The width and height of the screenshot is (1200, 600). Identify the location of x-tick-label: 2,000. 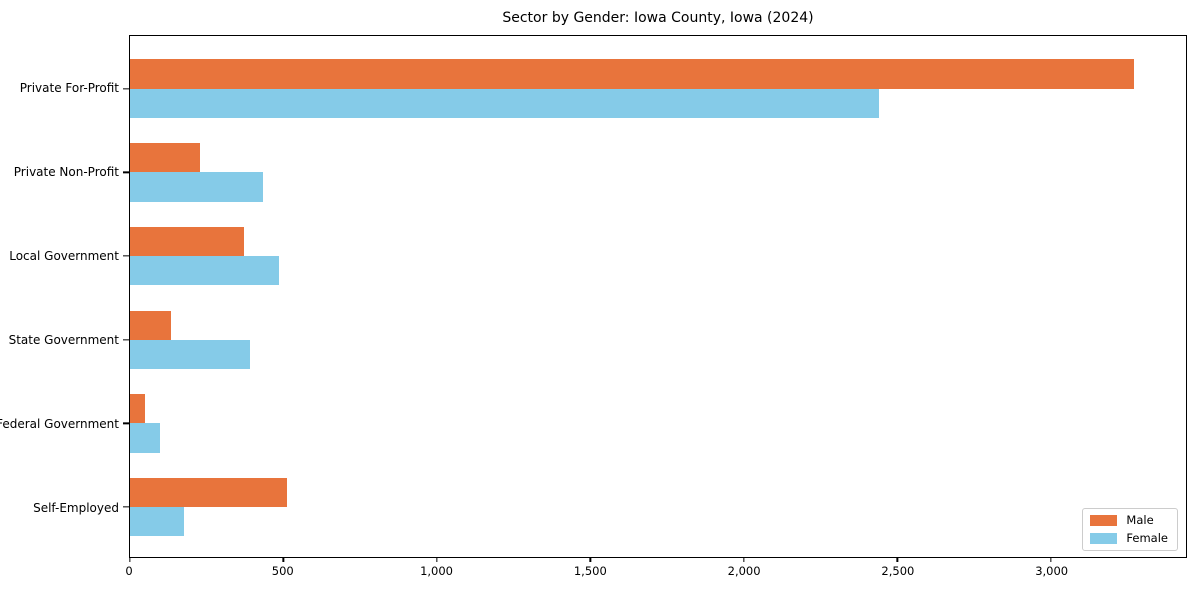
(744, 571).